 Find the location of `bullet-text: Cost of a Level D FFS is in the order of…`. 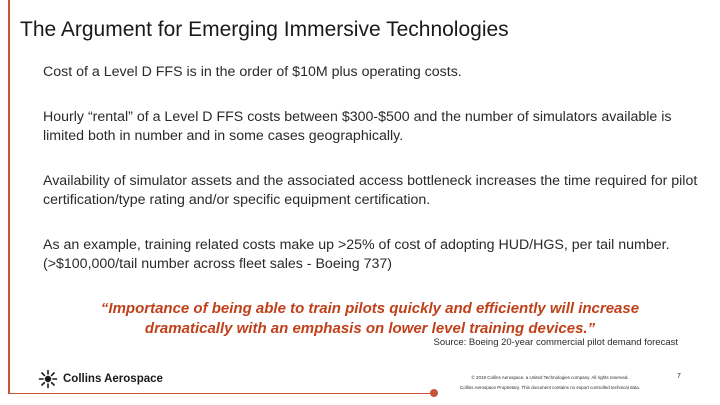

bullet-text: Cost of a Level D FFS is in the order of… is located at coordinates (252, 72).